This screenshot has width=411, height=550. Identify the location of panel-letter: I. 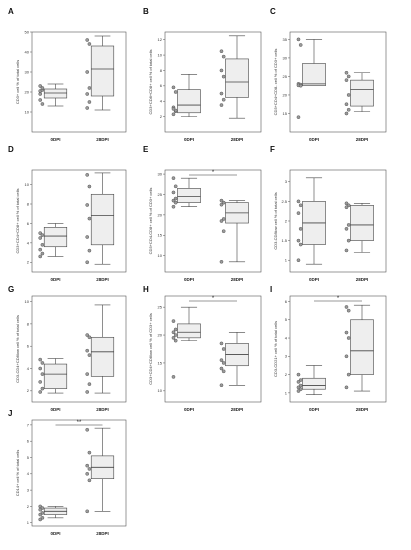
(271, 289).